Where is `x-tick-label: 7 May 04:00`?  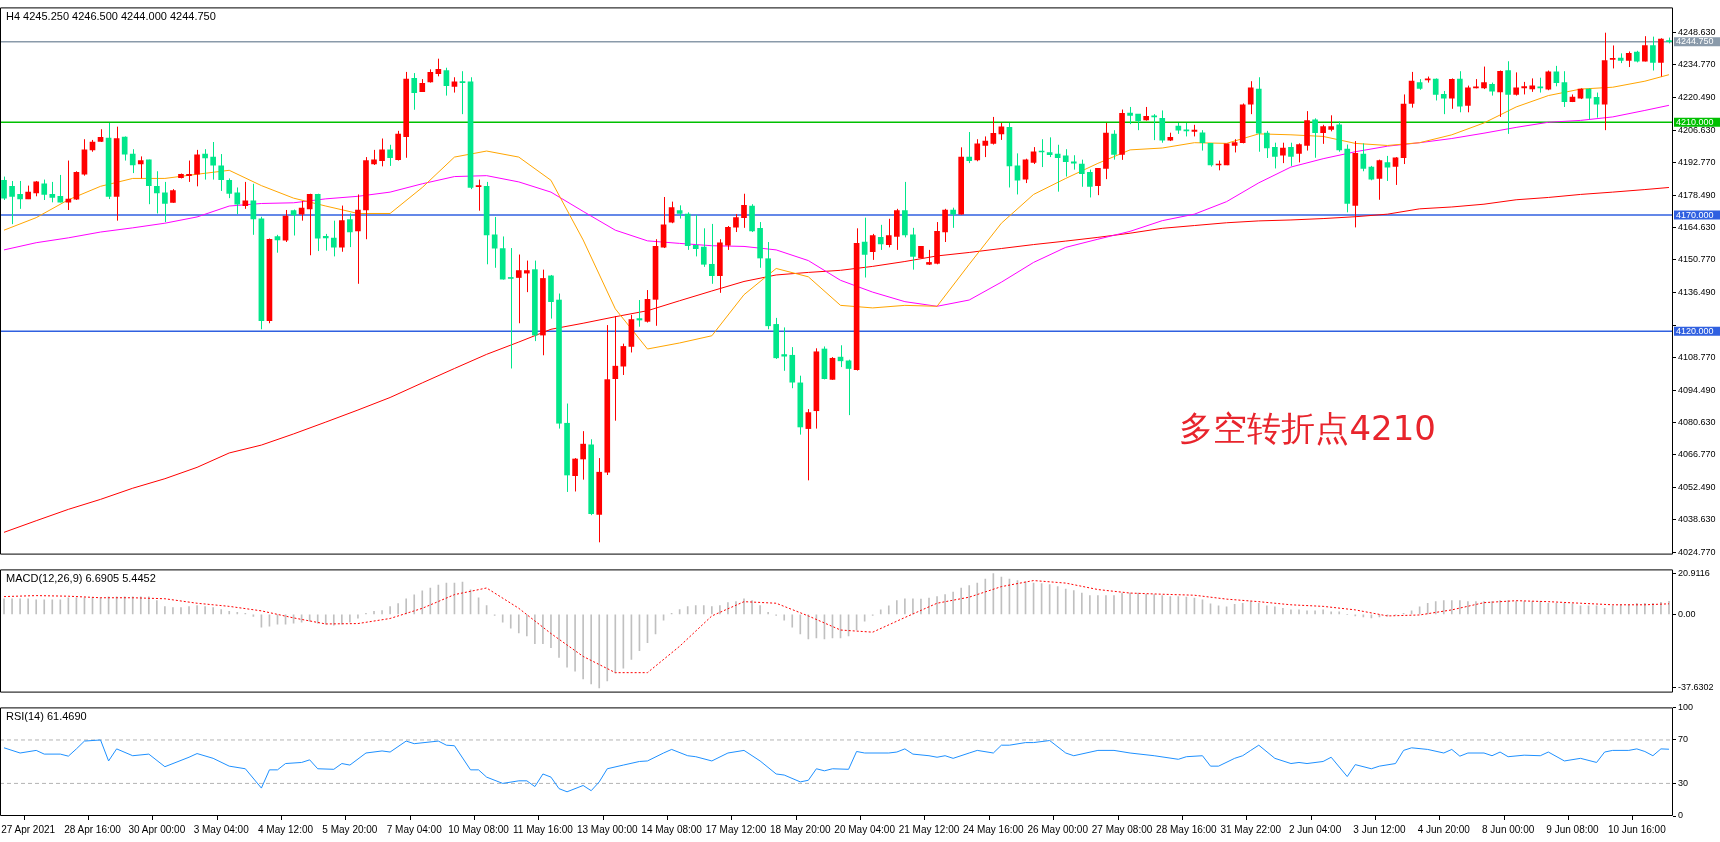 x-tick-label: 7 May 04:00 is located at coordinates (414, 829).